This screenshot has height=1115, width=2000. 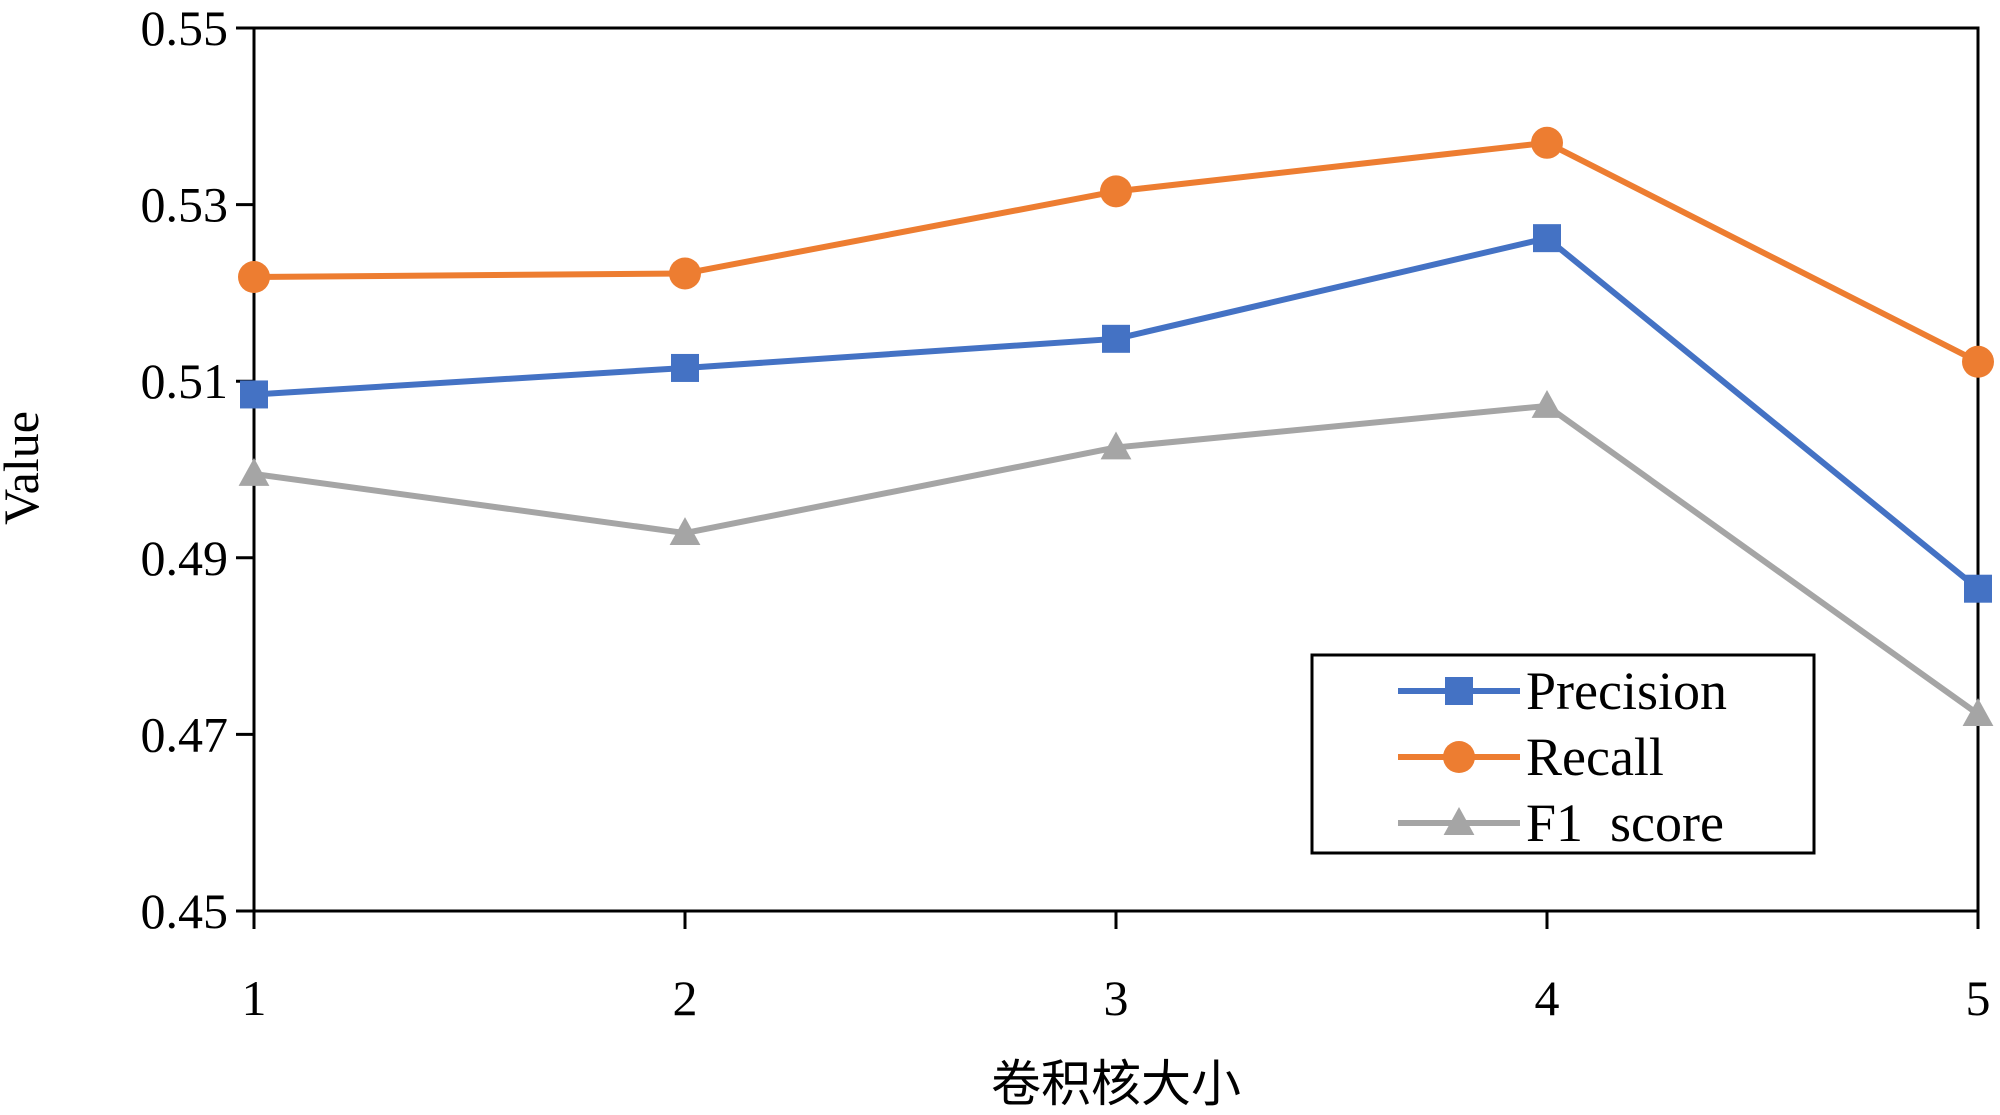 I want to click on y-tick-label: 0.49, so click(x=185, y=558).